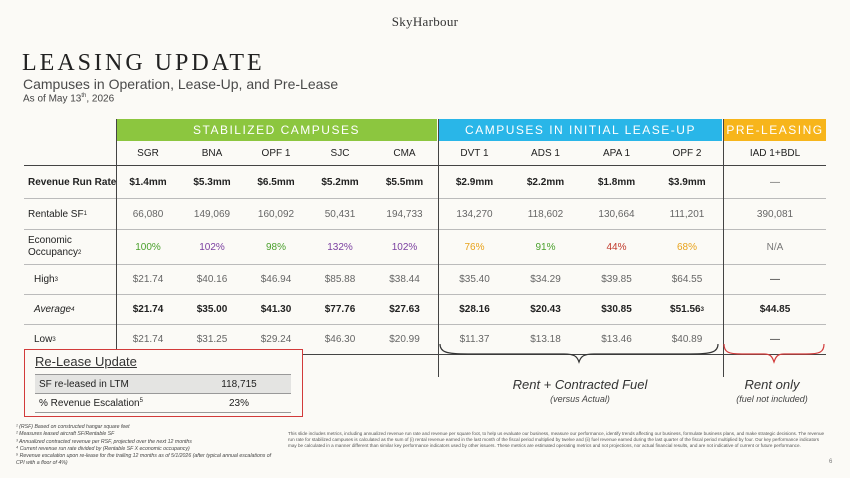 Image resolution: width=850 pixels, height=478 pixels. I want to click on table-cell: $3.9mm, so click(687, 182).